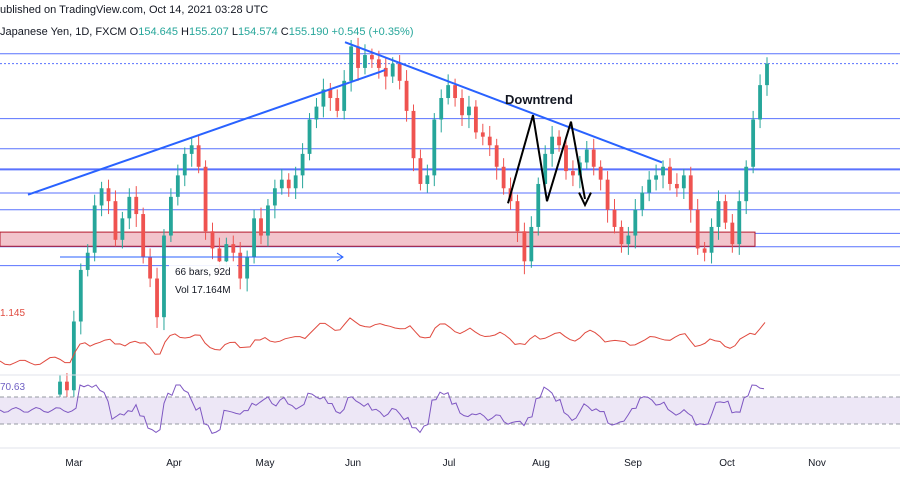  I want to click on support-zone, so click(378, 239).